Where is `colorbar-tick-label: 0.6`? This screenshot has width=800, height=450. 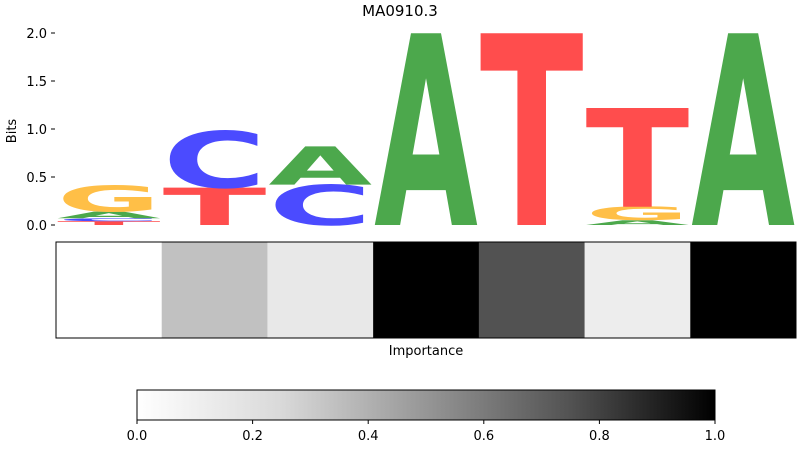 colorbar-tick-label: 0.6 is located at coordinates (483, 436).